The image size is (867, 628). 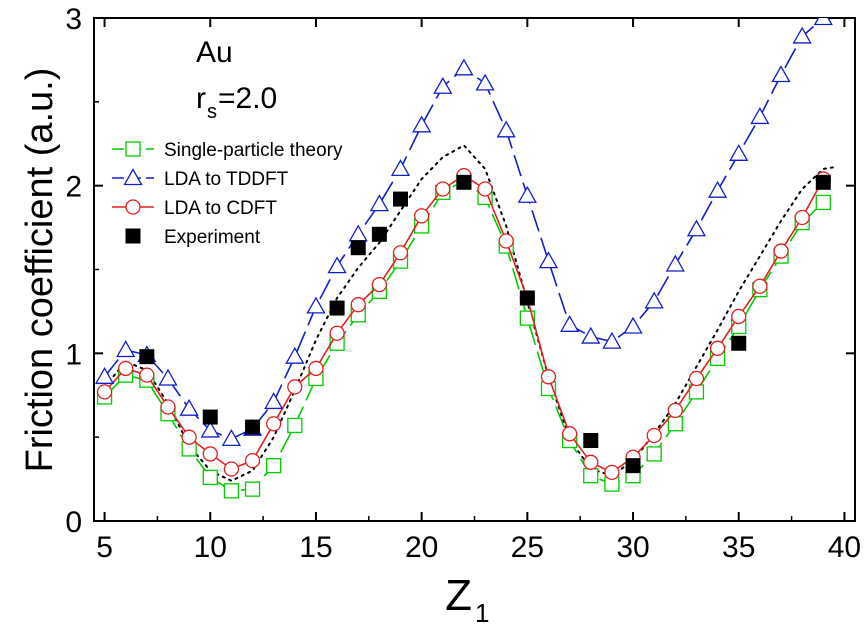 What do you see at coordinates (253, 150) in the screenshot?
I see `legend-label-single-particle-theory: Single-particle theory` at bounding box center [253, 150].